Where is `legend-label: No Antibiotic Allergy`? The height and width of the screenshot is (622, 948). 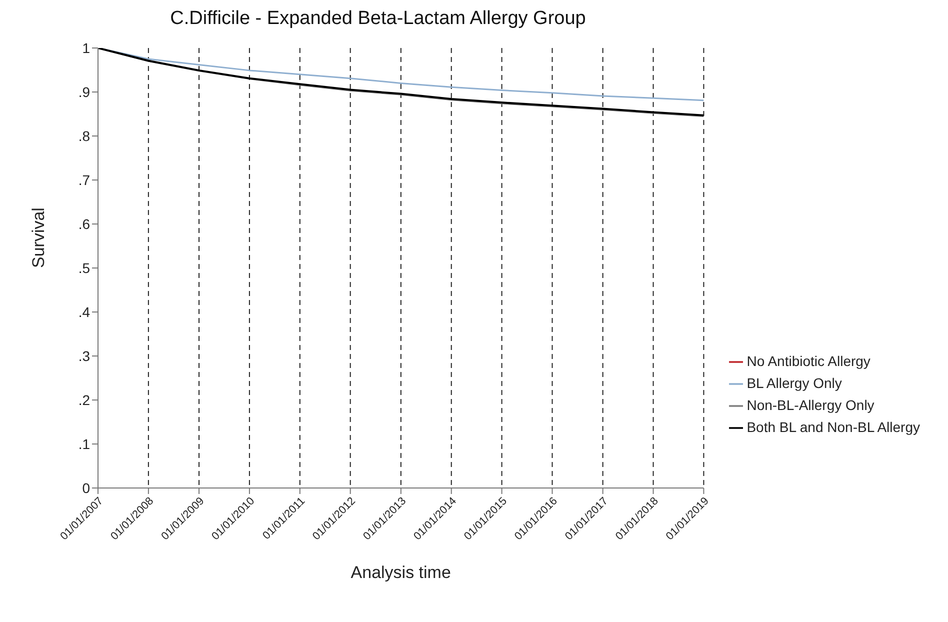 legend-label: No Antibiotic Allergy is located at coordinates (808, 361).